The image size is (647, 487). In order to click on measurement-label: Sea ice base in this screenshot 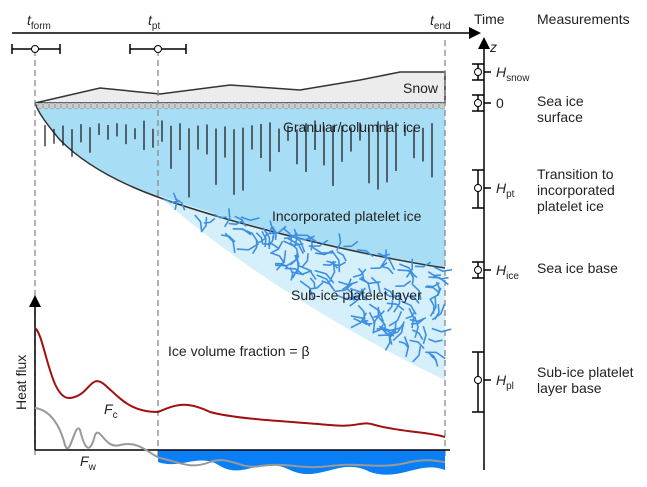, I will do `click(577, 268)`.